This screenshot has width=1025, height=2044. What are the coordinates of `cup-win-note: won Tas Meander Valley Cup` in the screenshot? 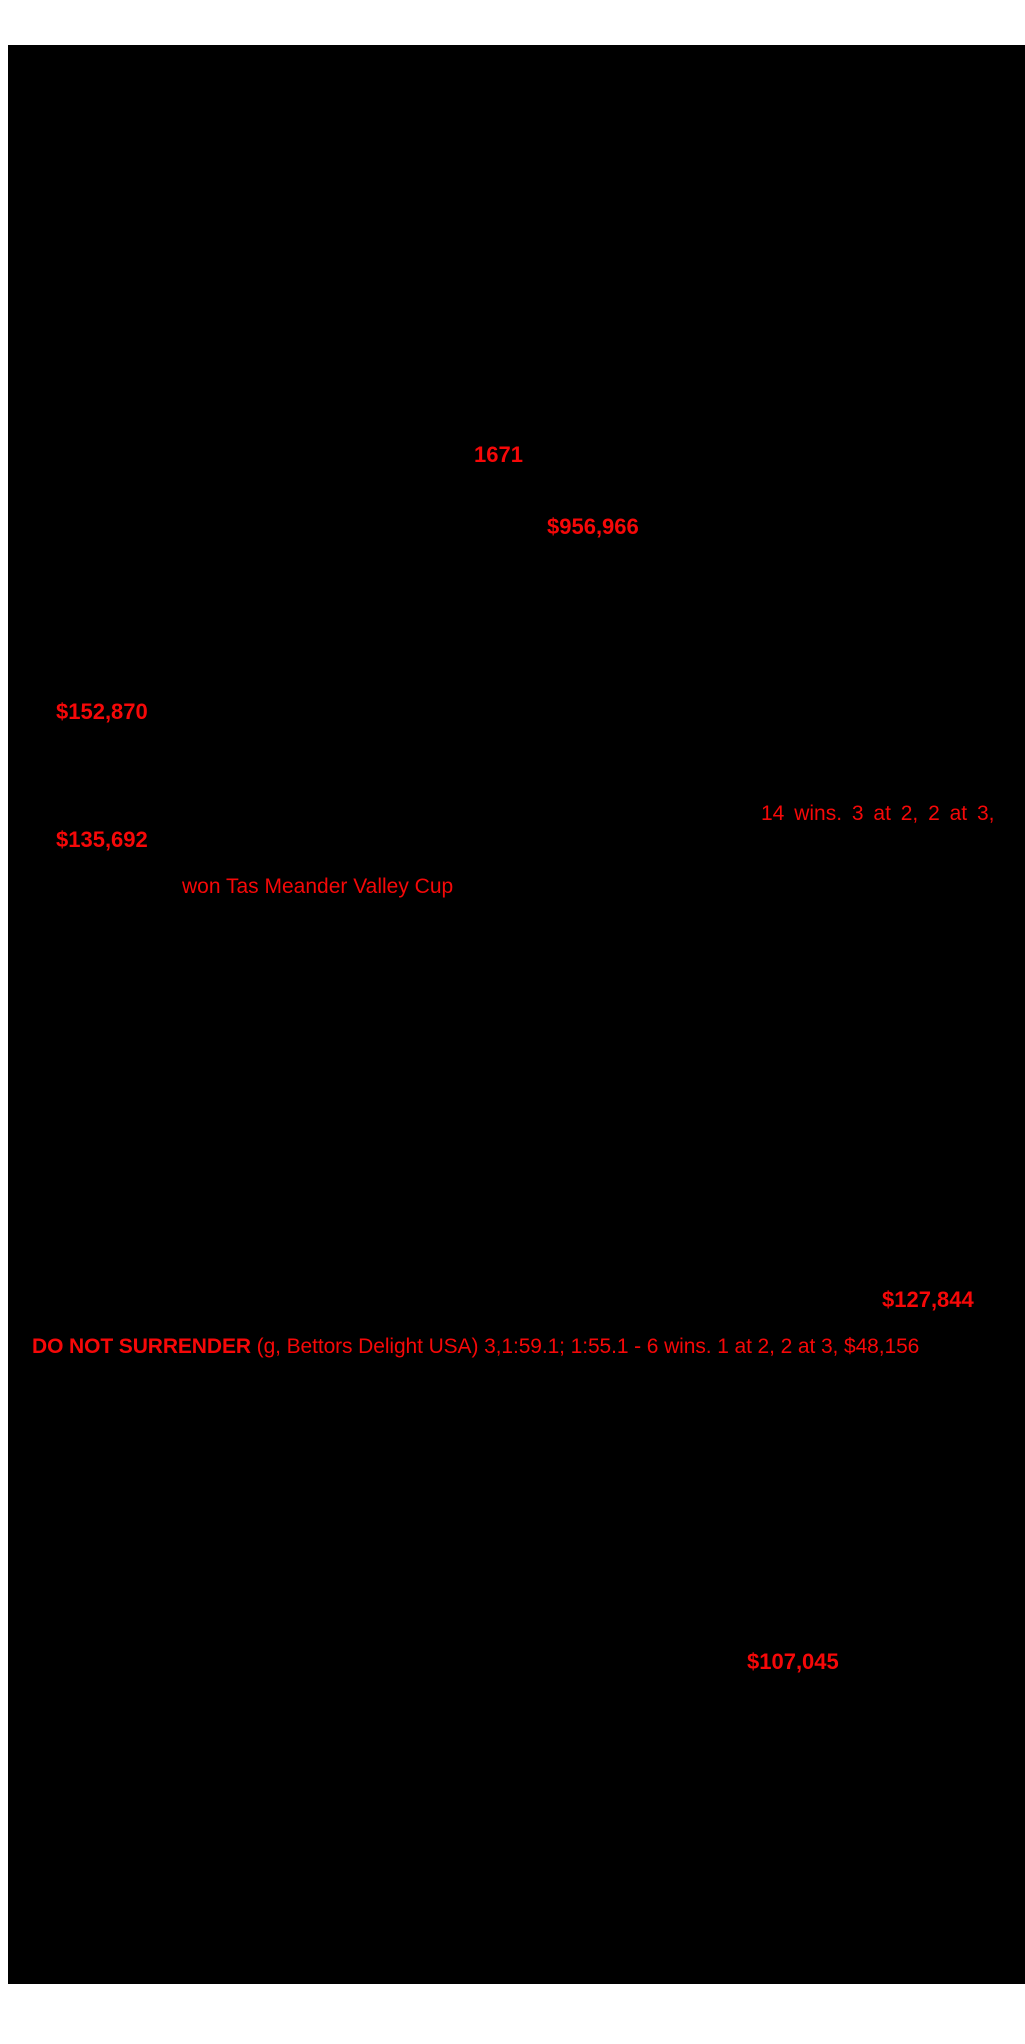 It's located at (318, 886).